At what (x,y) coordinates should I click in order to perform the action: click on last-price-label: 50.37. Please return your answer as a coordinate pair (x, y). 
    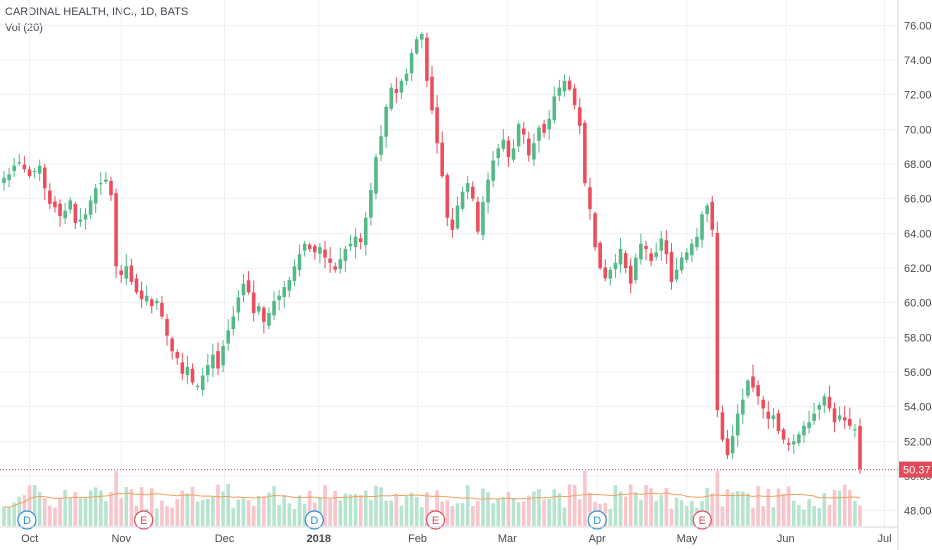
    Looking at the image, I should click on (917, 471).